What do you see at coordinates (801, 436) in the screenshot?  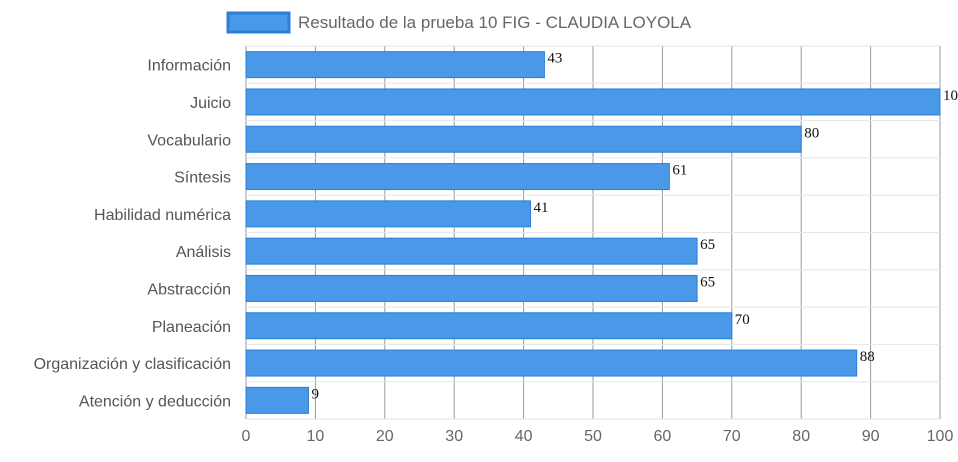 I see `x-tick-label: 80` at bounding box center [801, 436].